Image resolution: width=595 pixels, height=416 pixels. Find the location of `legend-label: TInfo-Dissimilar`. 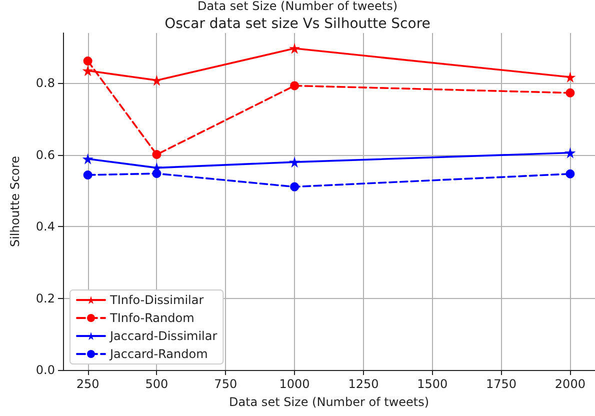

legend-label: TInfo-Dissimilar is located at coordinates (156, 300).